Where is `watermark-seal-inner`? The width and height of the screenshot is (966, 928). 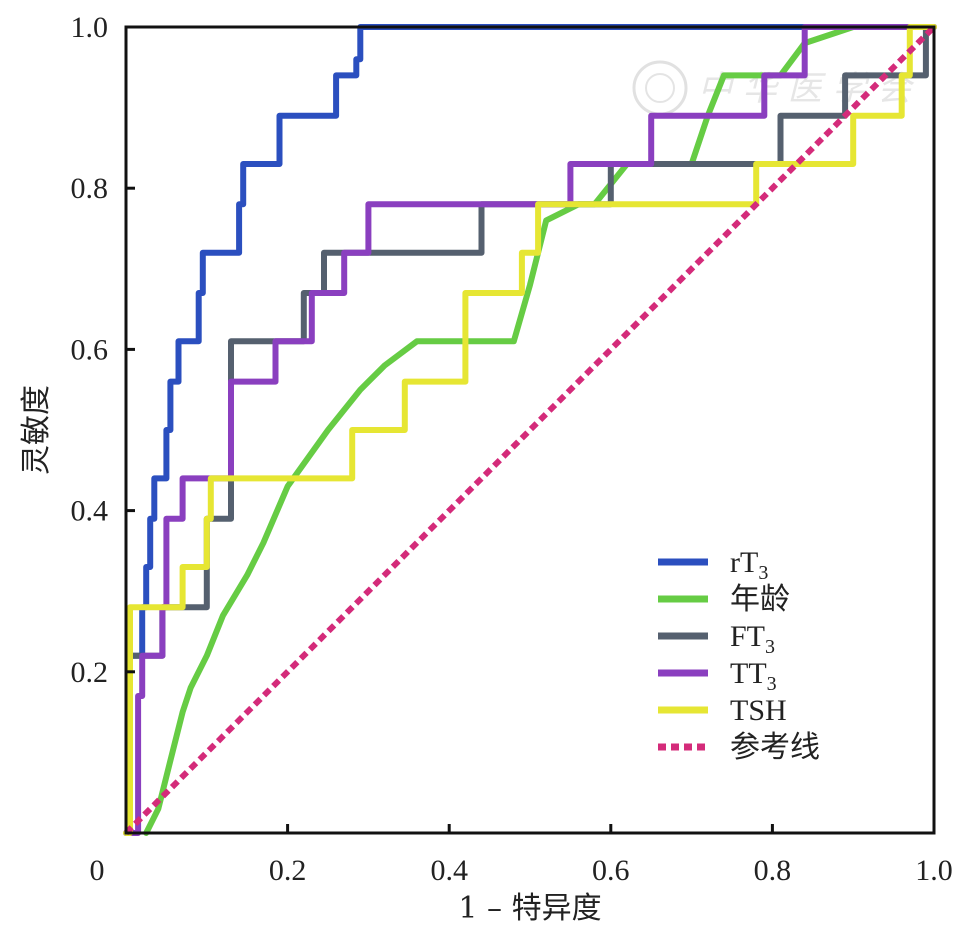
watermark-seal-inner is located at coordinates (660, 88).